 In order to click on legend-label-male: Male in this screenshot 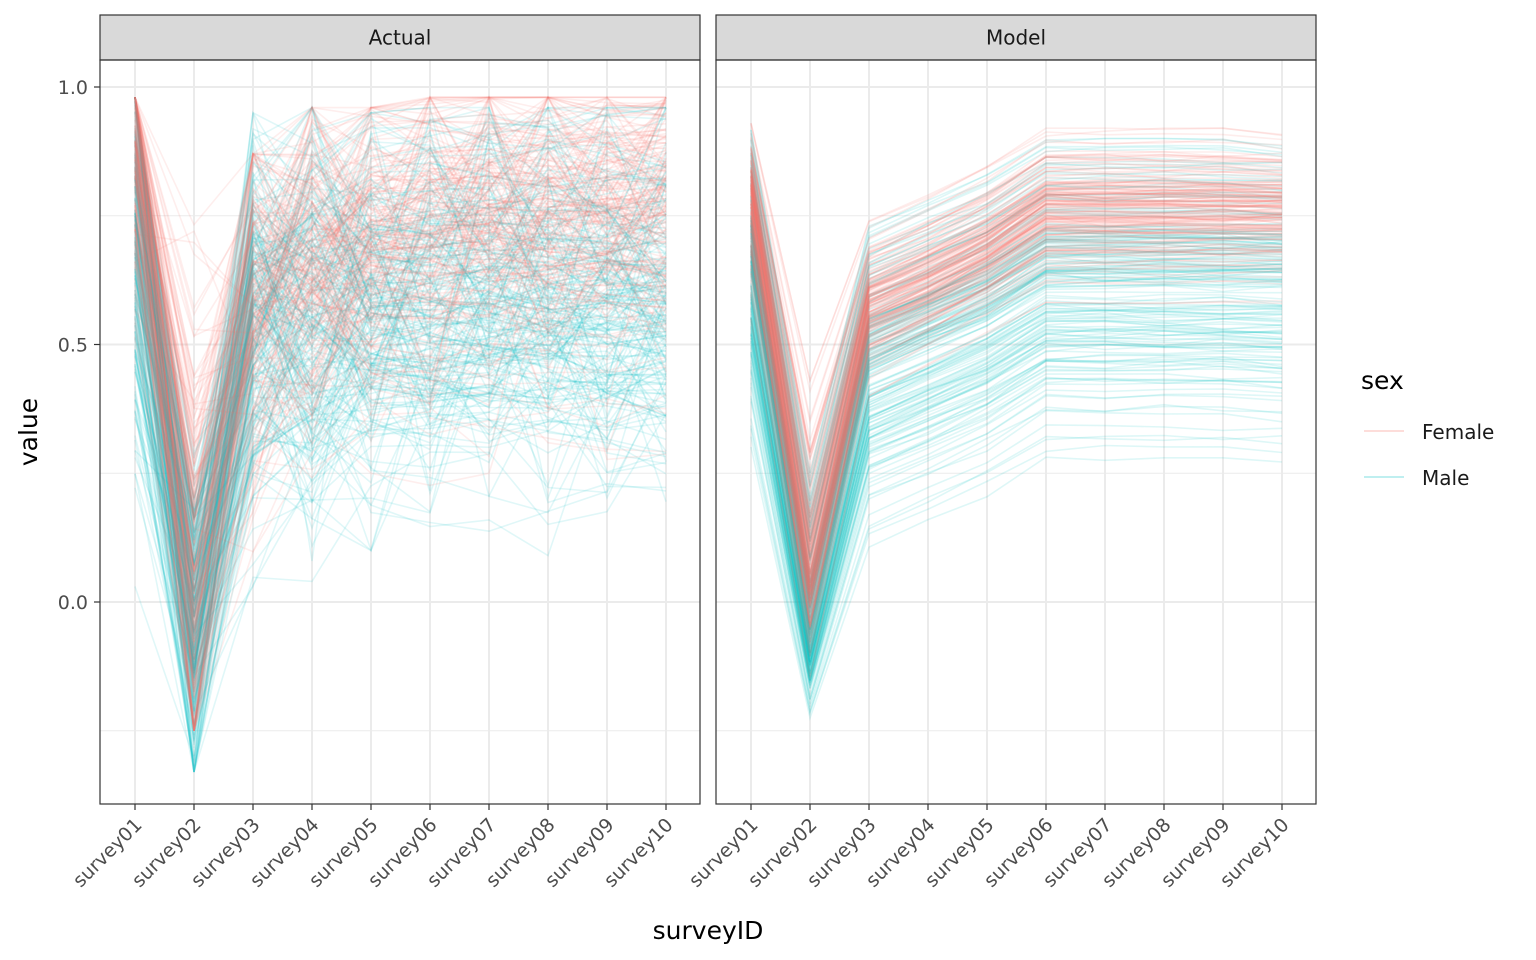, I will do `click(1445, 478)`.